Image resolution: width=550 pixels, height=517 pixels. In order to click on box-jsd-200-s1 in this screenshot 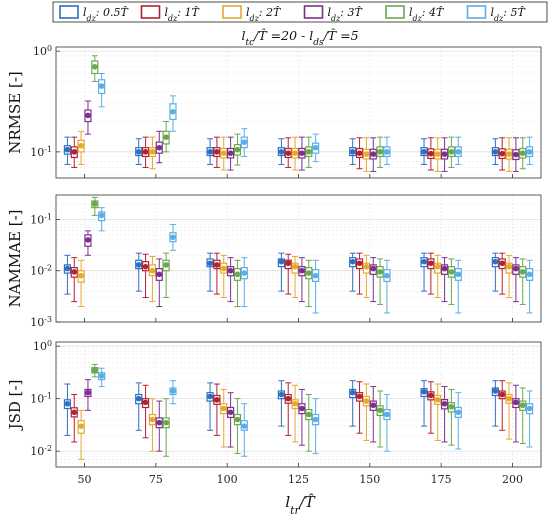, I will do `click(502, 405)`.